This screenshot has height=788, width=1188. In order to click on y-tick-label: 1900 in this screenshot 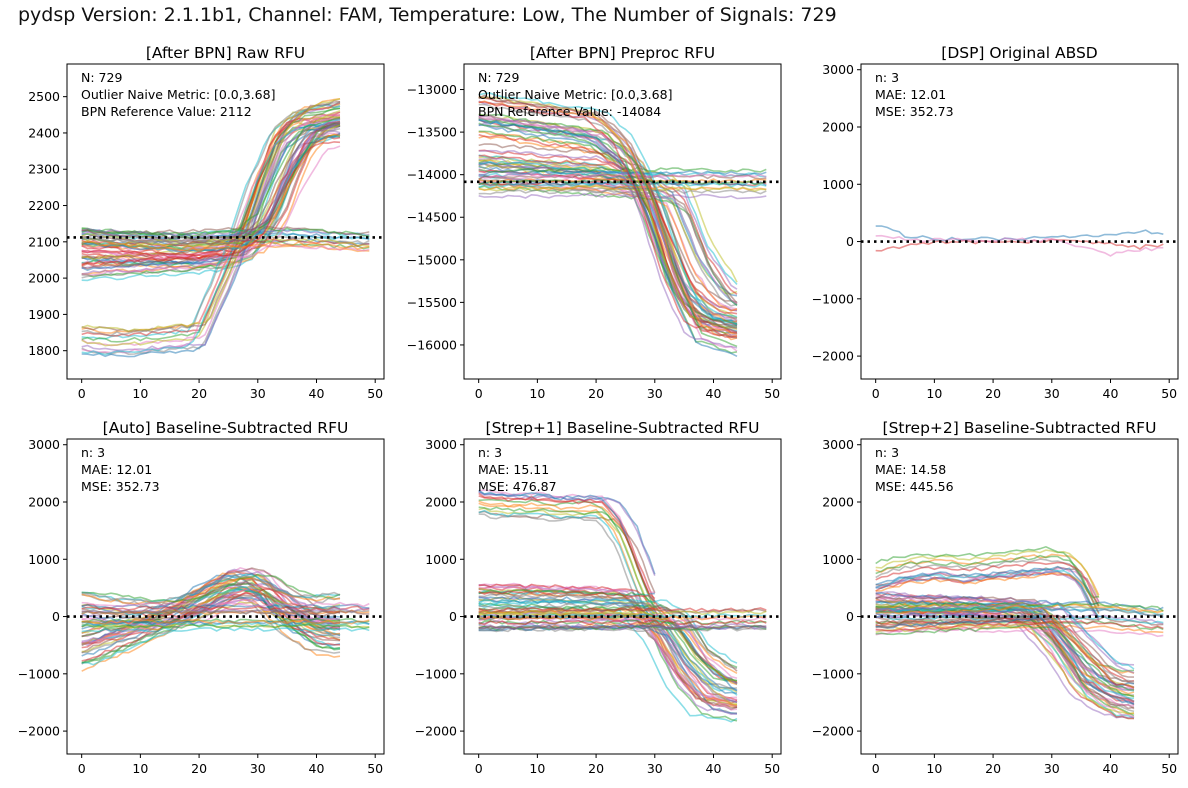, I will do `click(44, 314)`.